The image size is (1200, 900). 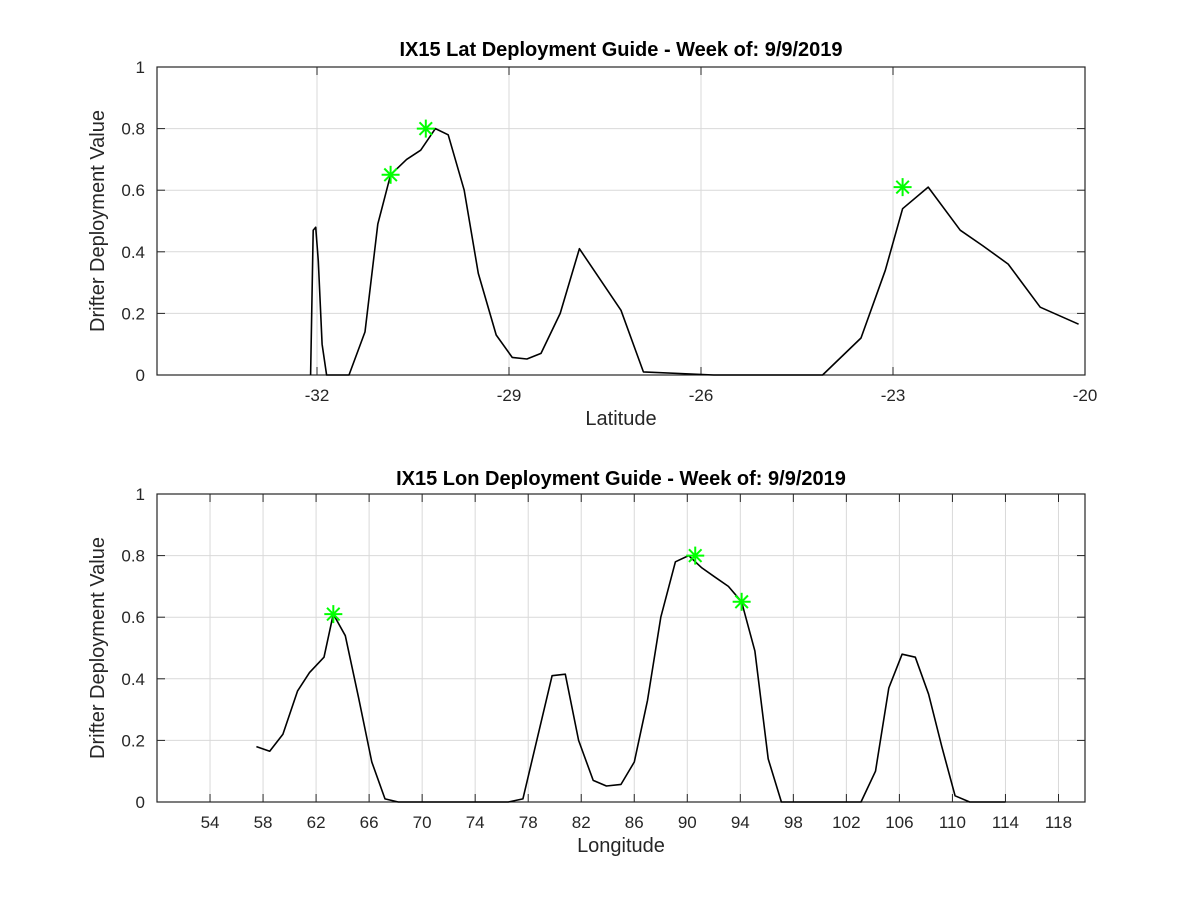 What do you see at coordinates (620, 419) in the screenshot?
I see `latitude-x-axis-label: Latitude` at bounding box center [620, 419].